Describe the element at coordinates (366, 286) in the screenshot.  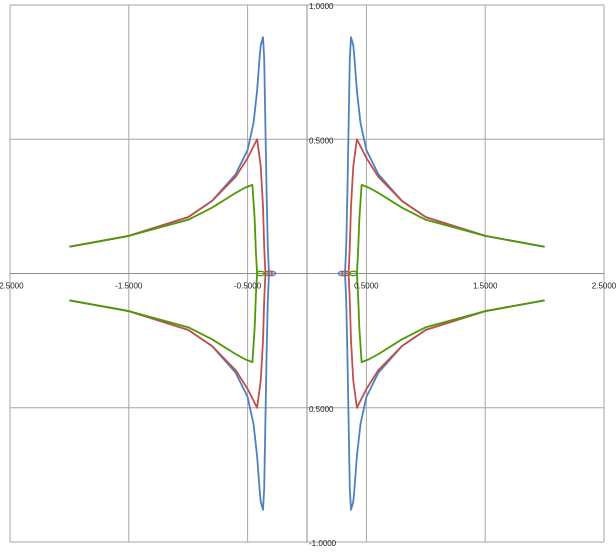
I see `x-tick-label: 0.5000` at that location.